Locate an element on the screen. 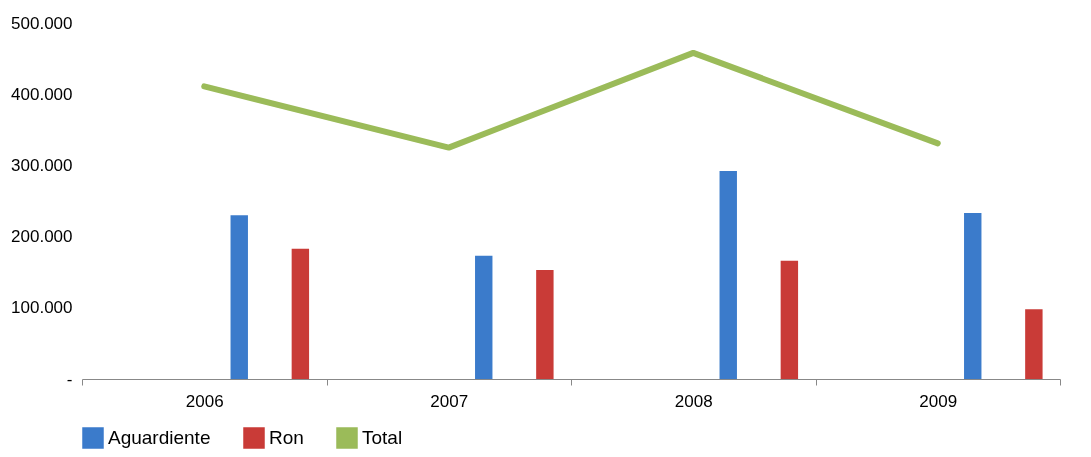 This screenshot has height=457, width=1091. x-tick-label: 2009 is located at coordinates (938, 401).